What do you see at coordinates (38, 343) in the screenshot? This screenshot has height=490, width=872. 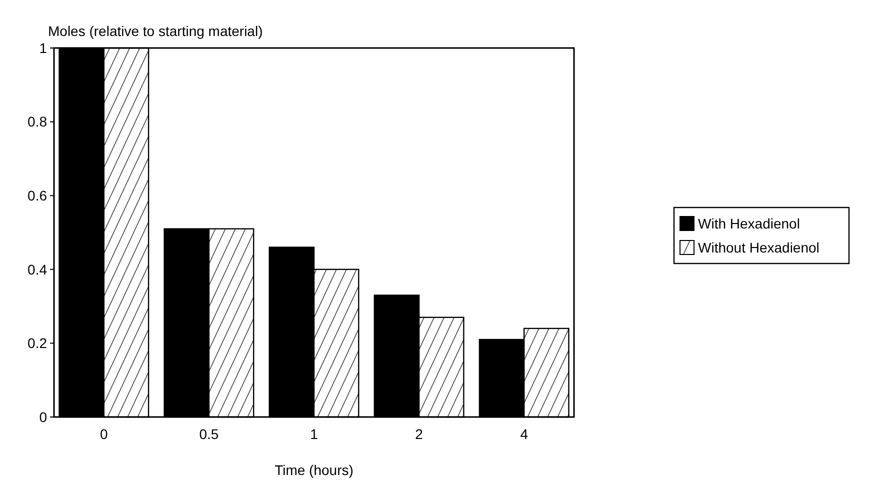 I see `y-tick-label: 0.2` at bounding box center [38, 343].